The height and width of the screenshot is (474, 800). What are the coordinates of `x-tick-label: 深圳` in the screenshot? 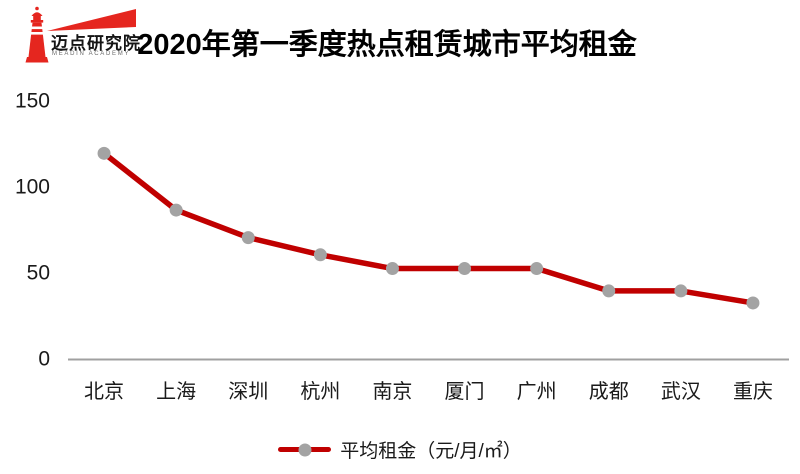 It's located at (248, 391).